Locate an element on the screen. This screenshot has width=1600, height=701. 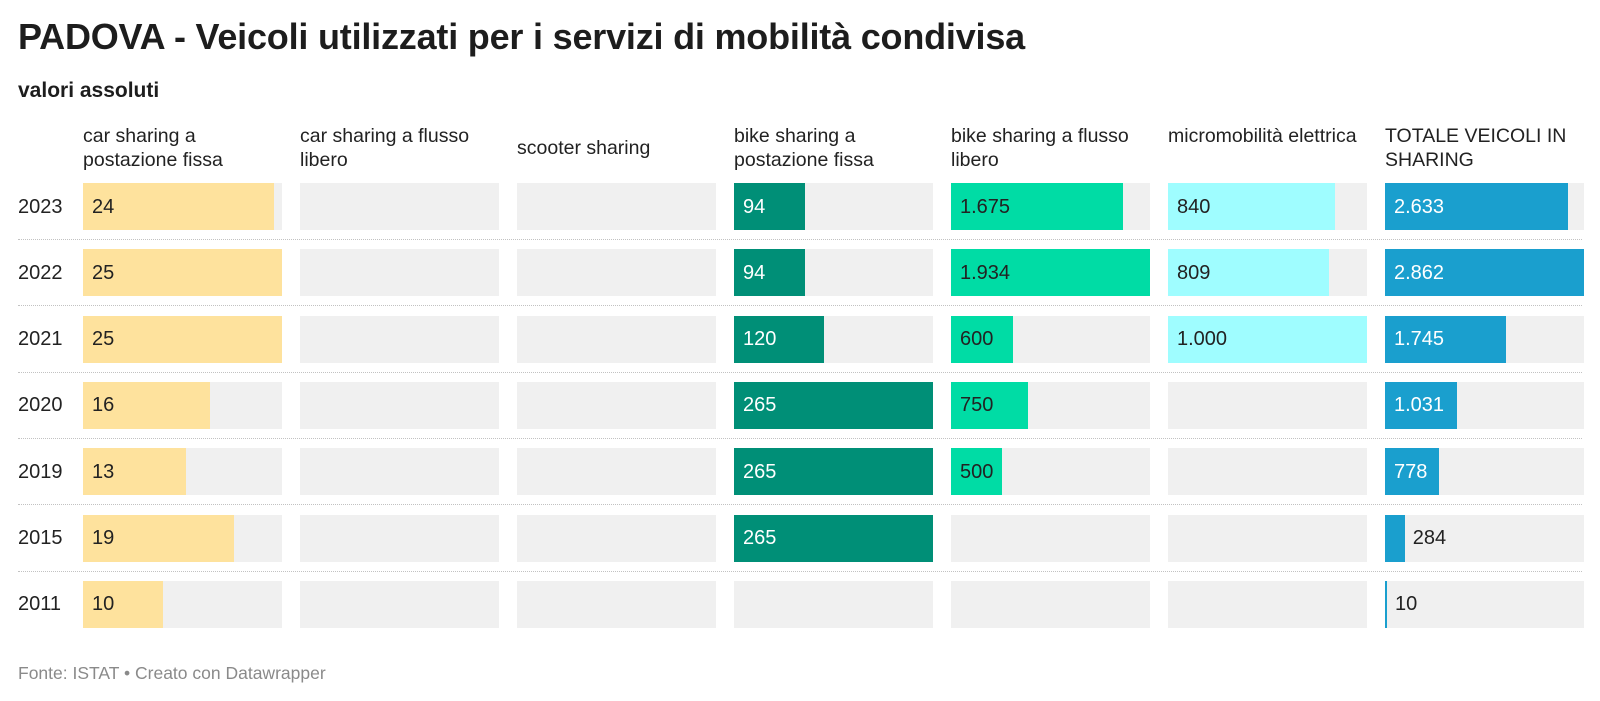
row-year-label: 2011 is located at coordinates (40, 604).